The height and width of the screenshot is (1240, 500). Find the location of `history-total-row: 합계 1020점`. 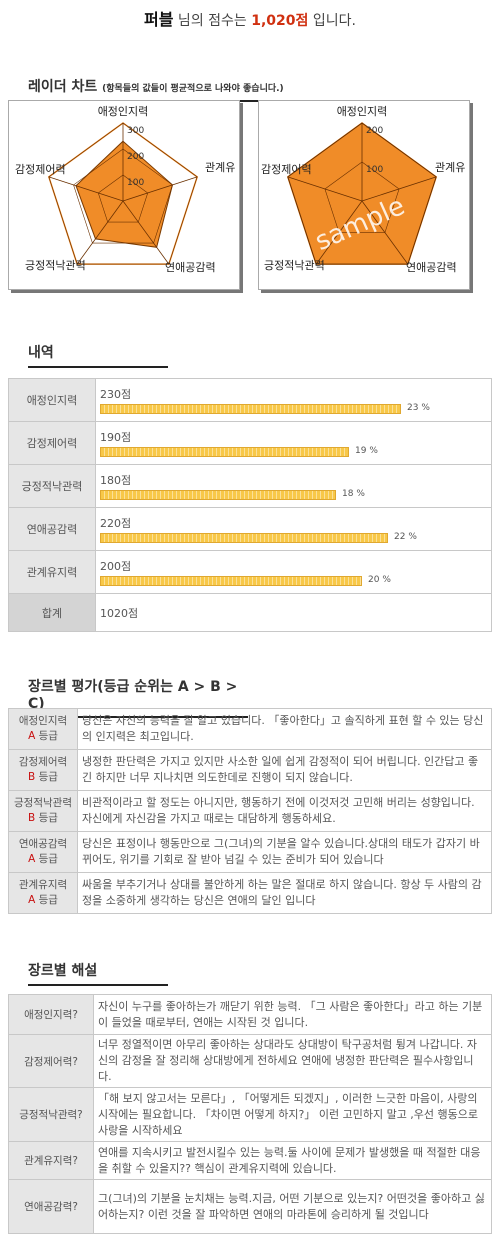

history-total-row: 합계 1020점 is located at coordinates (250, 612).